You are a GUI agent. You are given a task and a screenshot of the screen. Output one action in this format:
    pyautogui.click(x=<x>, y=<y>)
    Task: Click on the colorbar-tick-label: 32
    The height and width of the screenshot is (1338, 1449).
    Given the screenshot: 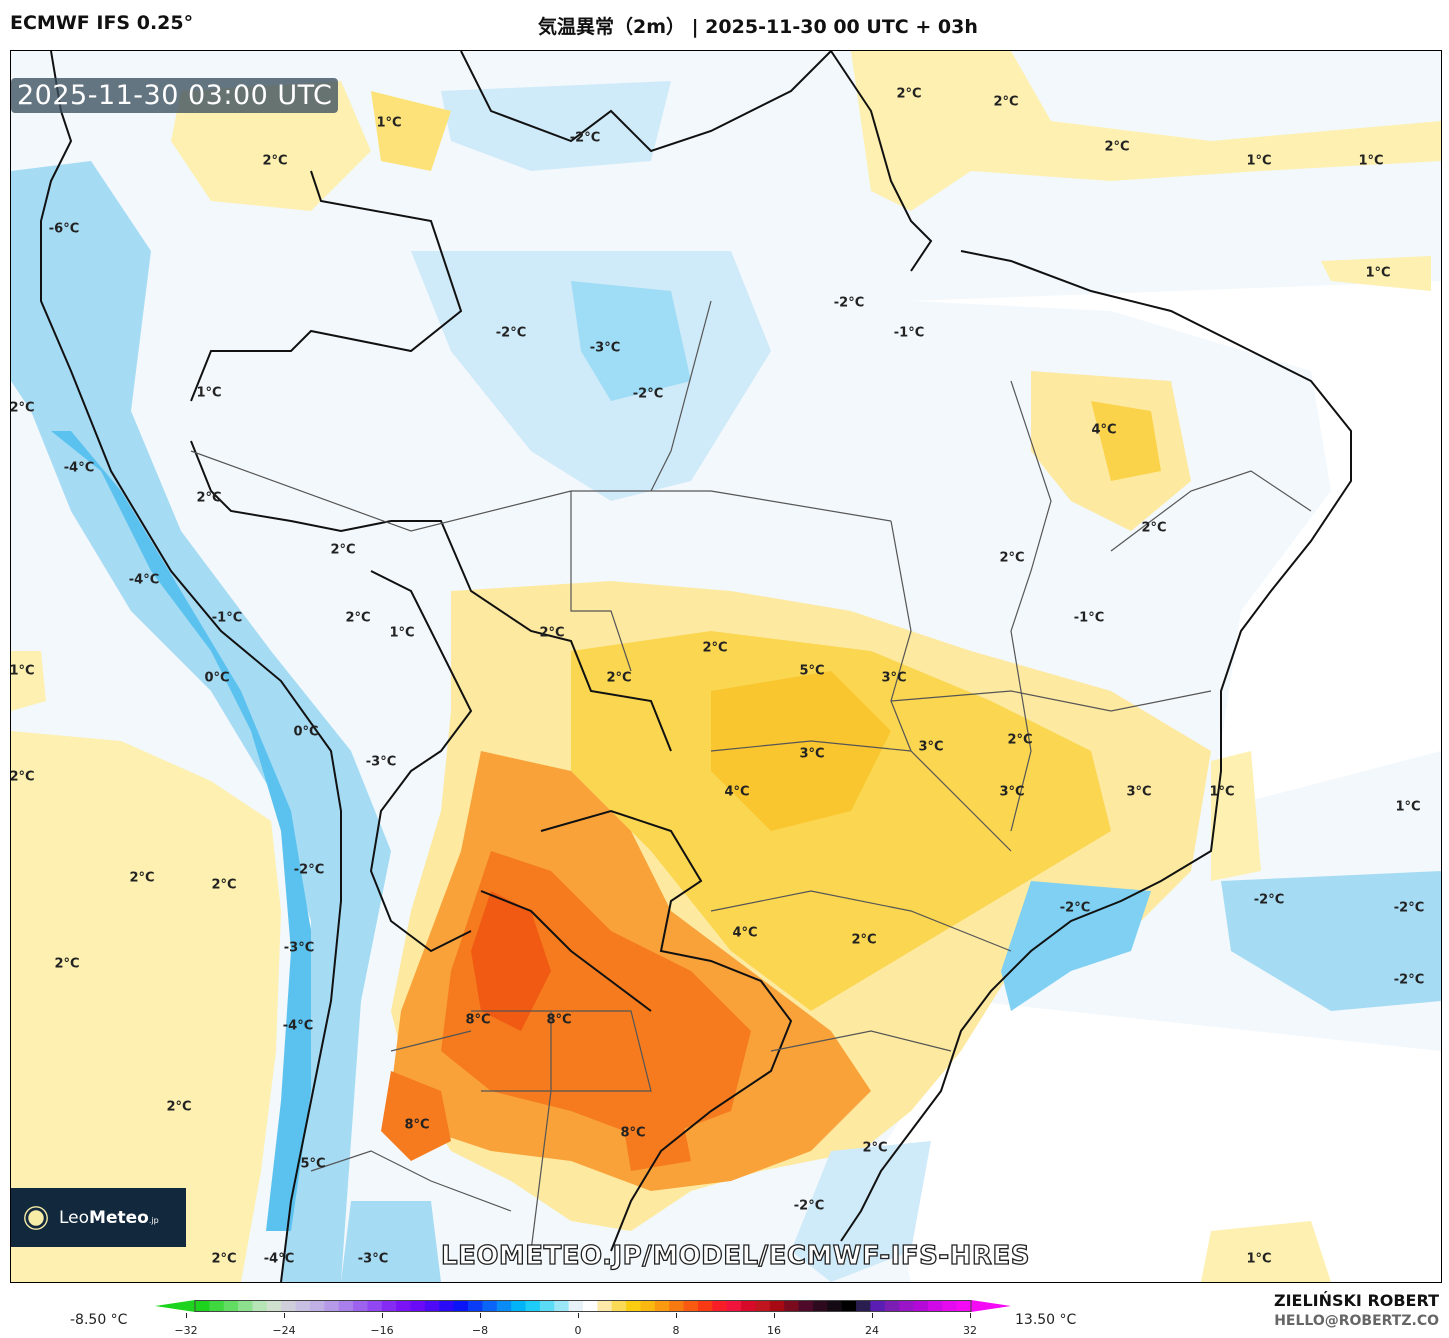 What is the action you would take?
    pyautogui.click(x=970, y=1330)
    